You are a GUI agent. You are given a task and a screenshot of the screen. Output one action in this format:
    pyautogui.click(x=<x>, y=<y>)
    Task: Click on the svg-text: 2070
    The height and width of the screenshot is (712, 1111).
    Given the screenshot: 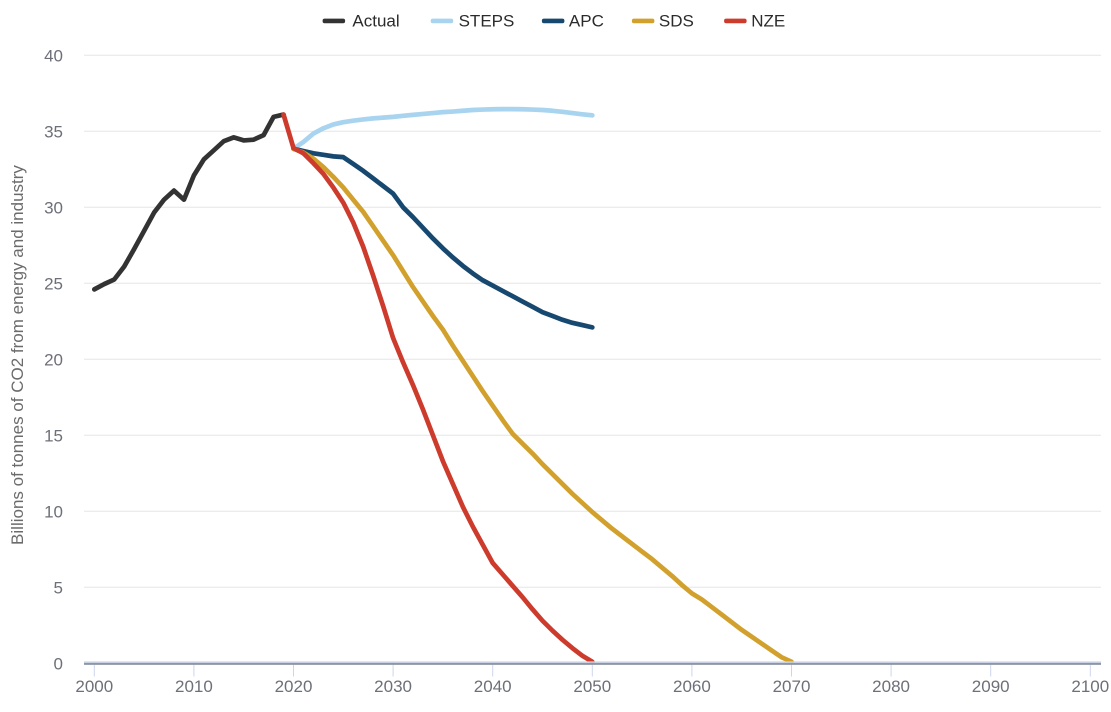 What is the action you would take?
    pyautogui.click(x=792, y=686)
    